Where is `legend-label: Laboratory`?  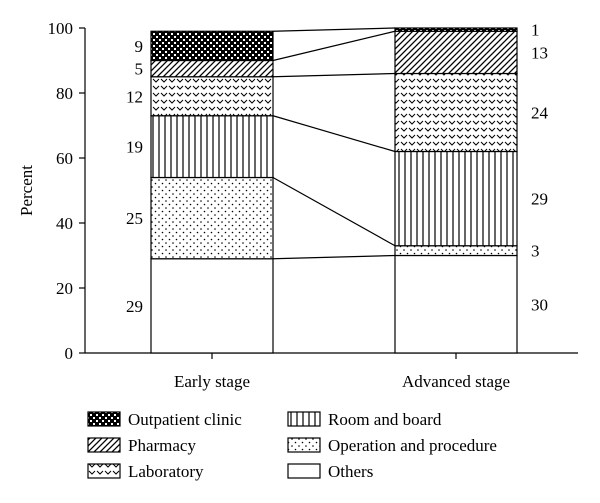 legend-label: Laboratory is located at coordinates (166, 471).